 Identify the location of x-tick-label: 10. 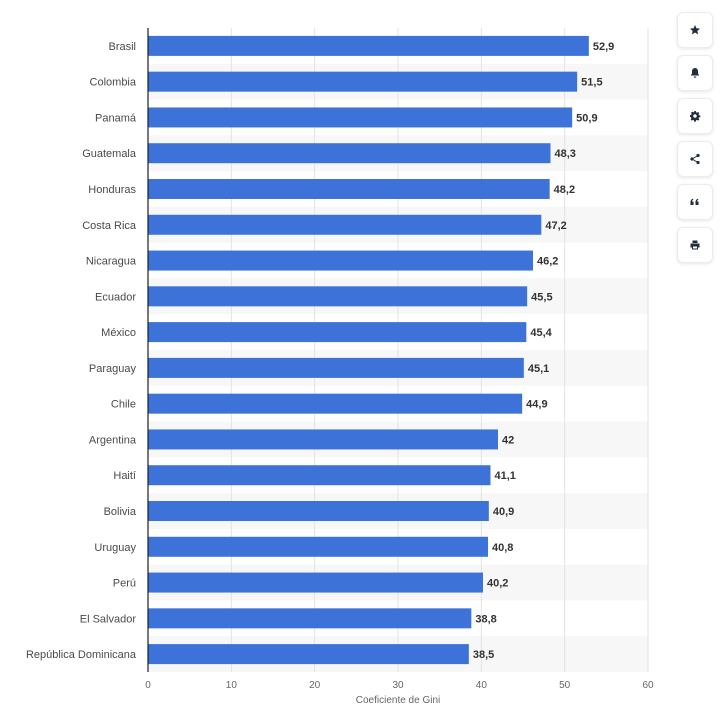
(232, 685).